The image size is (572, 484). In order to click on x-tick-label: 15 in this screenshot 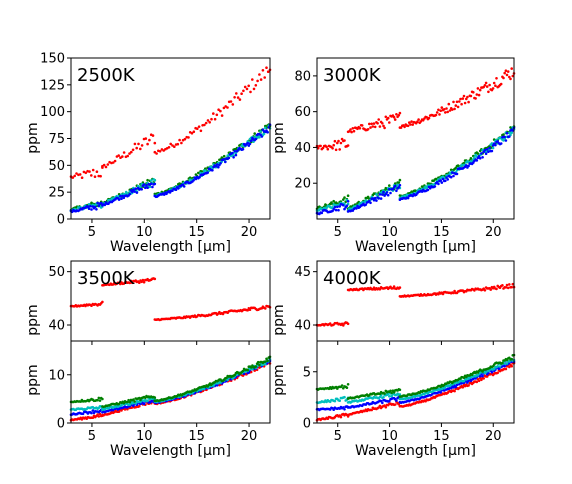, I will do `click(196, 436)`.